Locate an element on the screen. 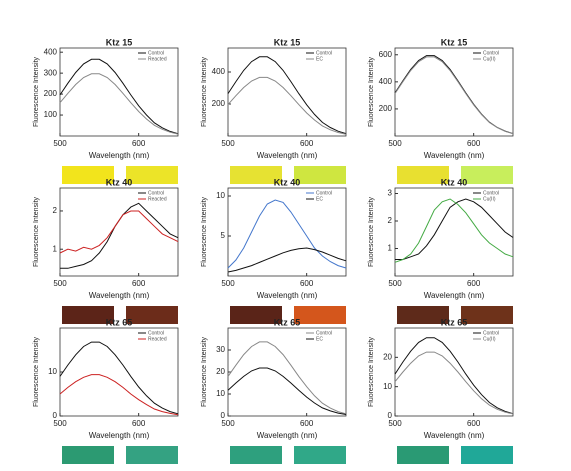 Image resolution: width=571 pixels, height=471 pixels. y-tick-label: 5 is located at coordinates (223, 235).